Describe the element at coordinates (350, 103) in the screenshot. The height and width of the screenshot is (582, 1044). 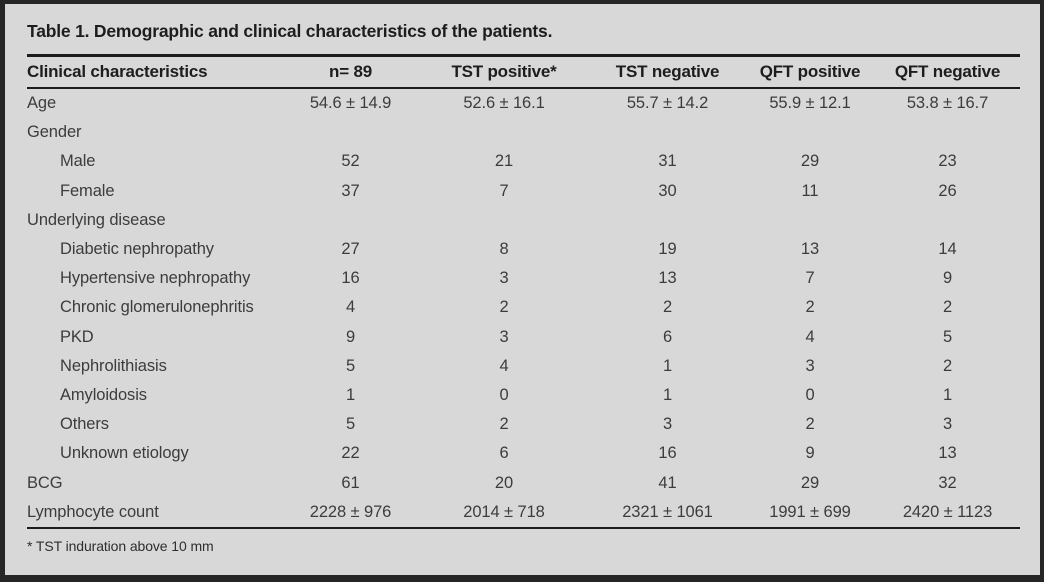
I see `cell-value: 54.6 ± 14.9` at that location.